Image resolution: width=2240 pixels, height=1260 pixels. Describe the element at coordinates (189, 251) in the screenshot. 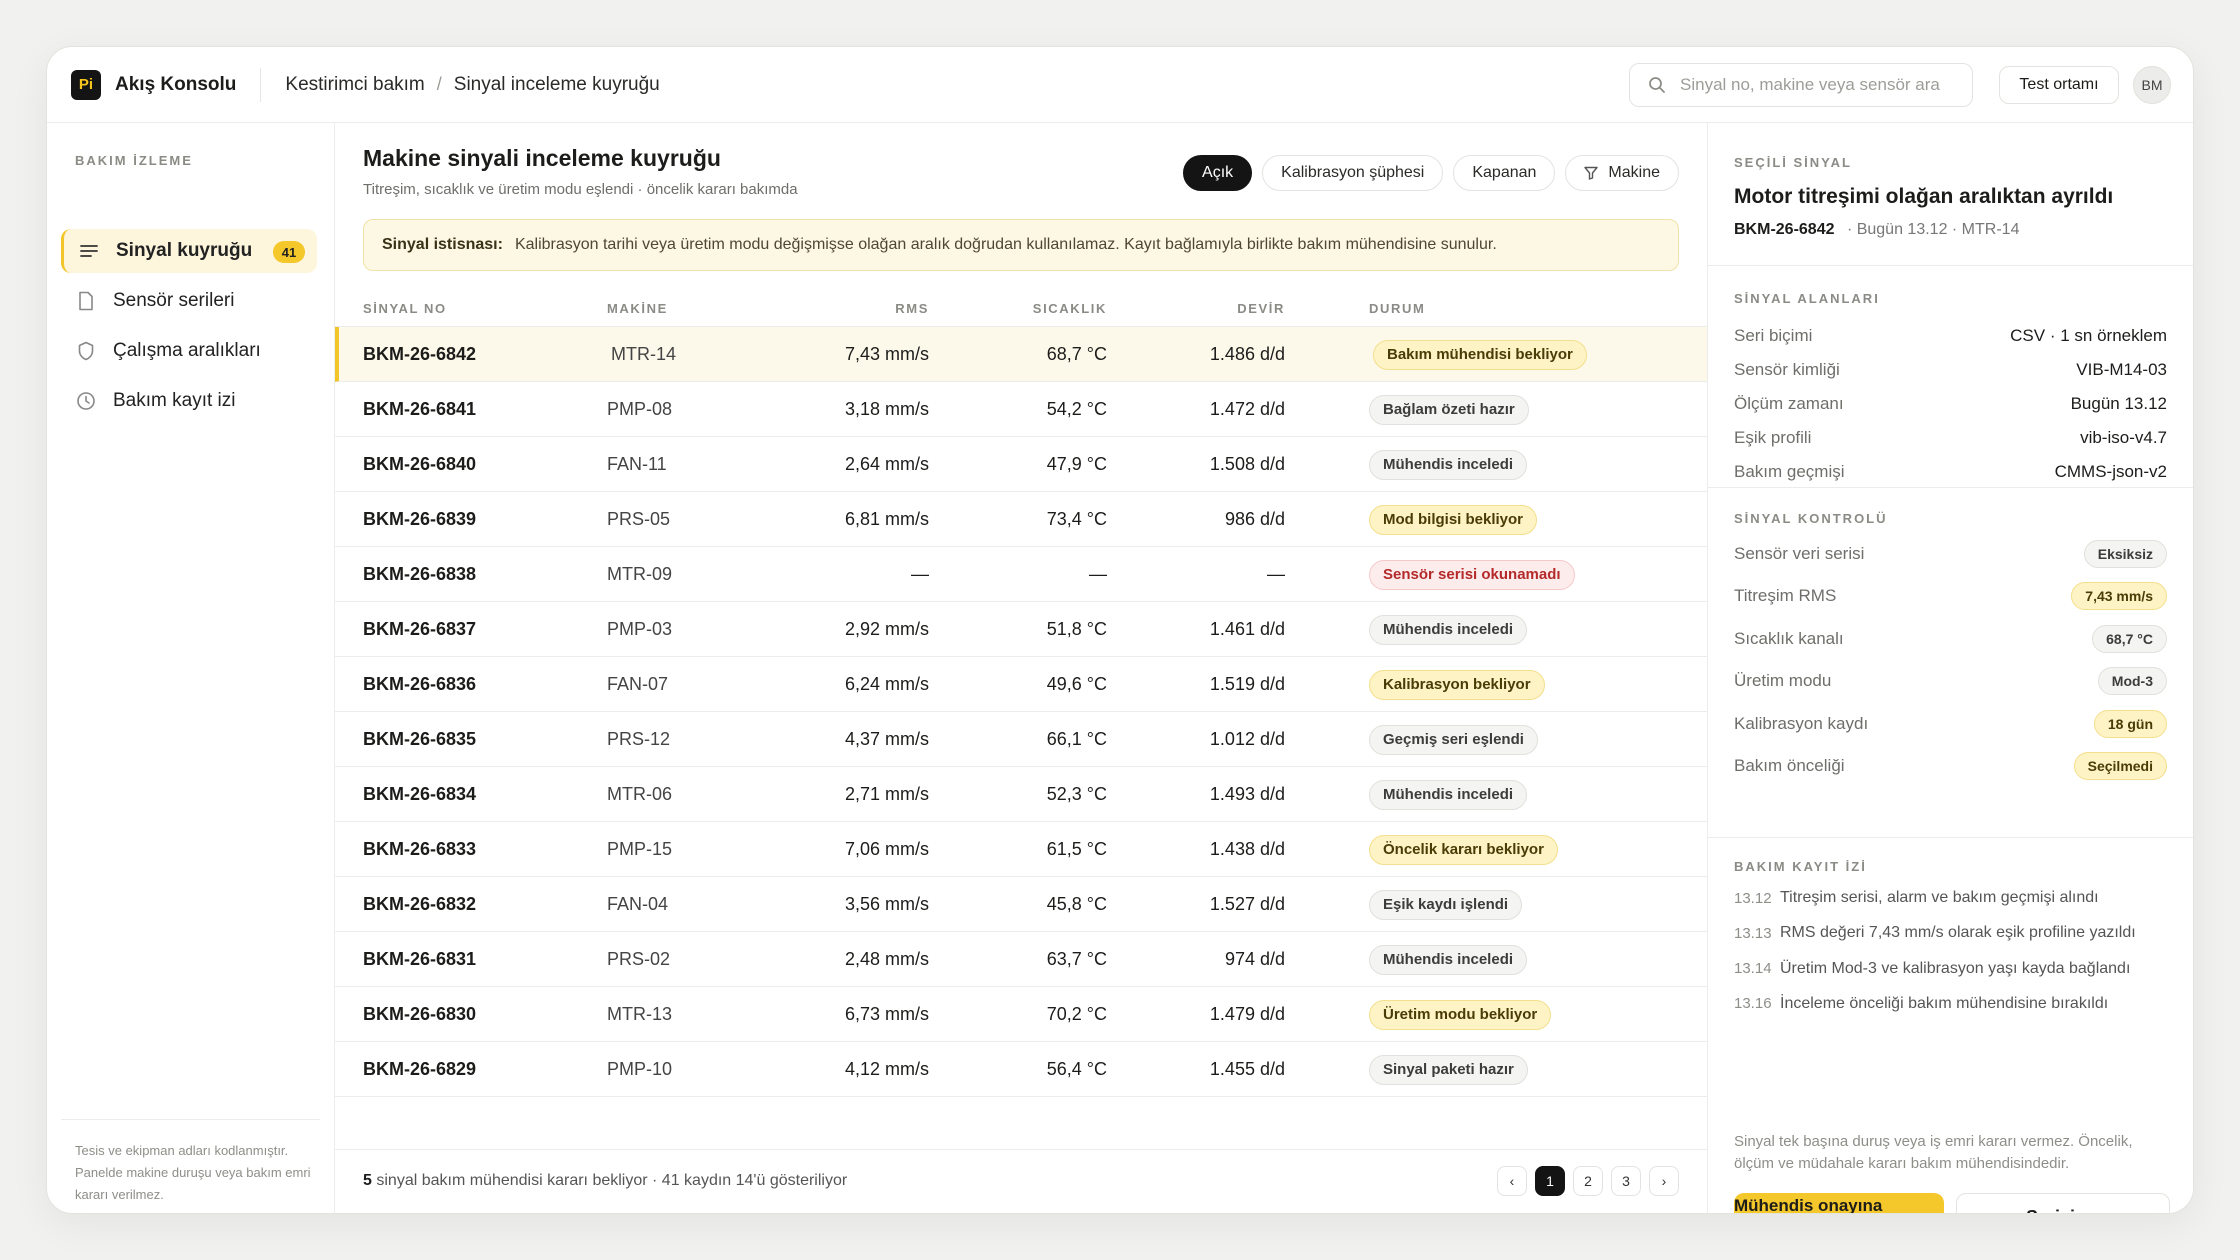

I see `sidebar-item-signal-queue: Sinyal kuyruğu 41` at that location.